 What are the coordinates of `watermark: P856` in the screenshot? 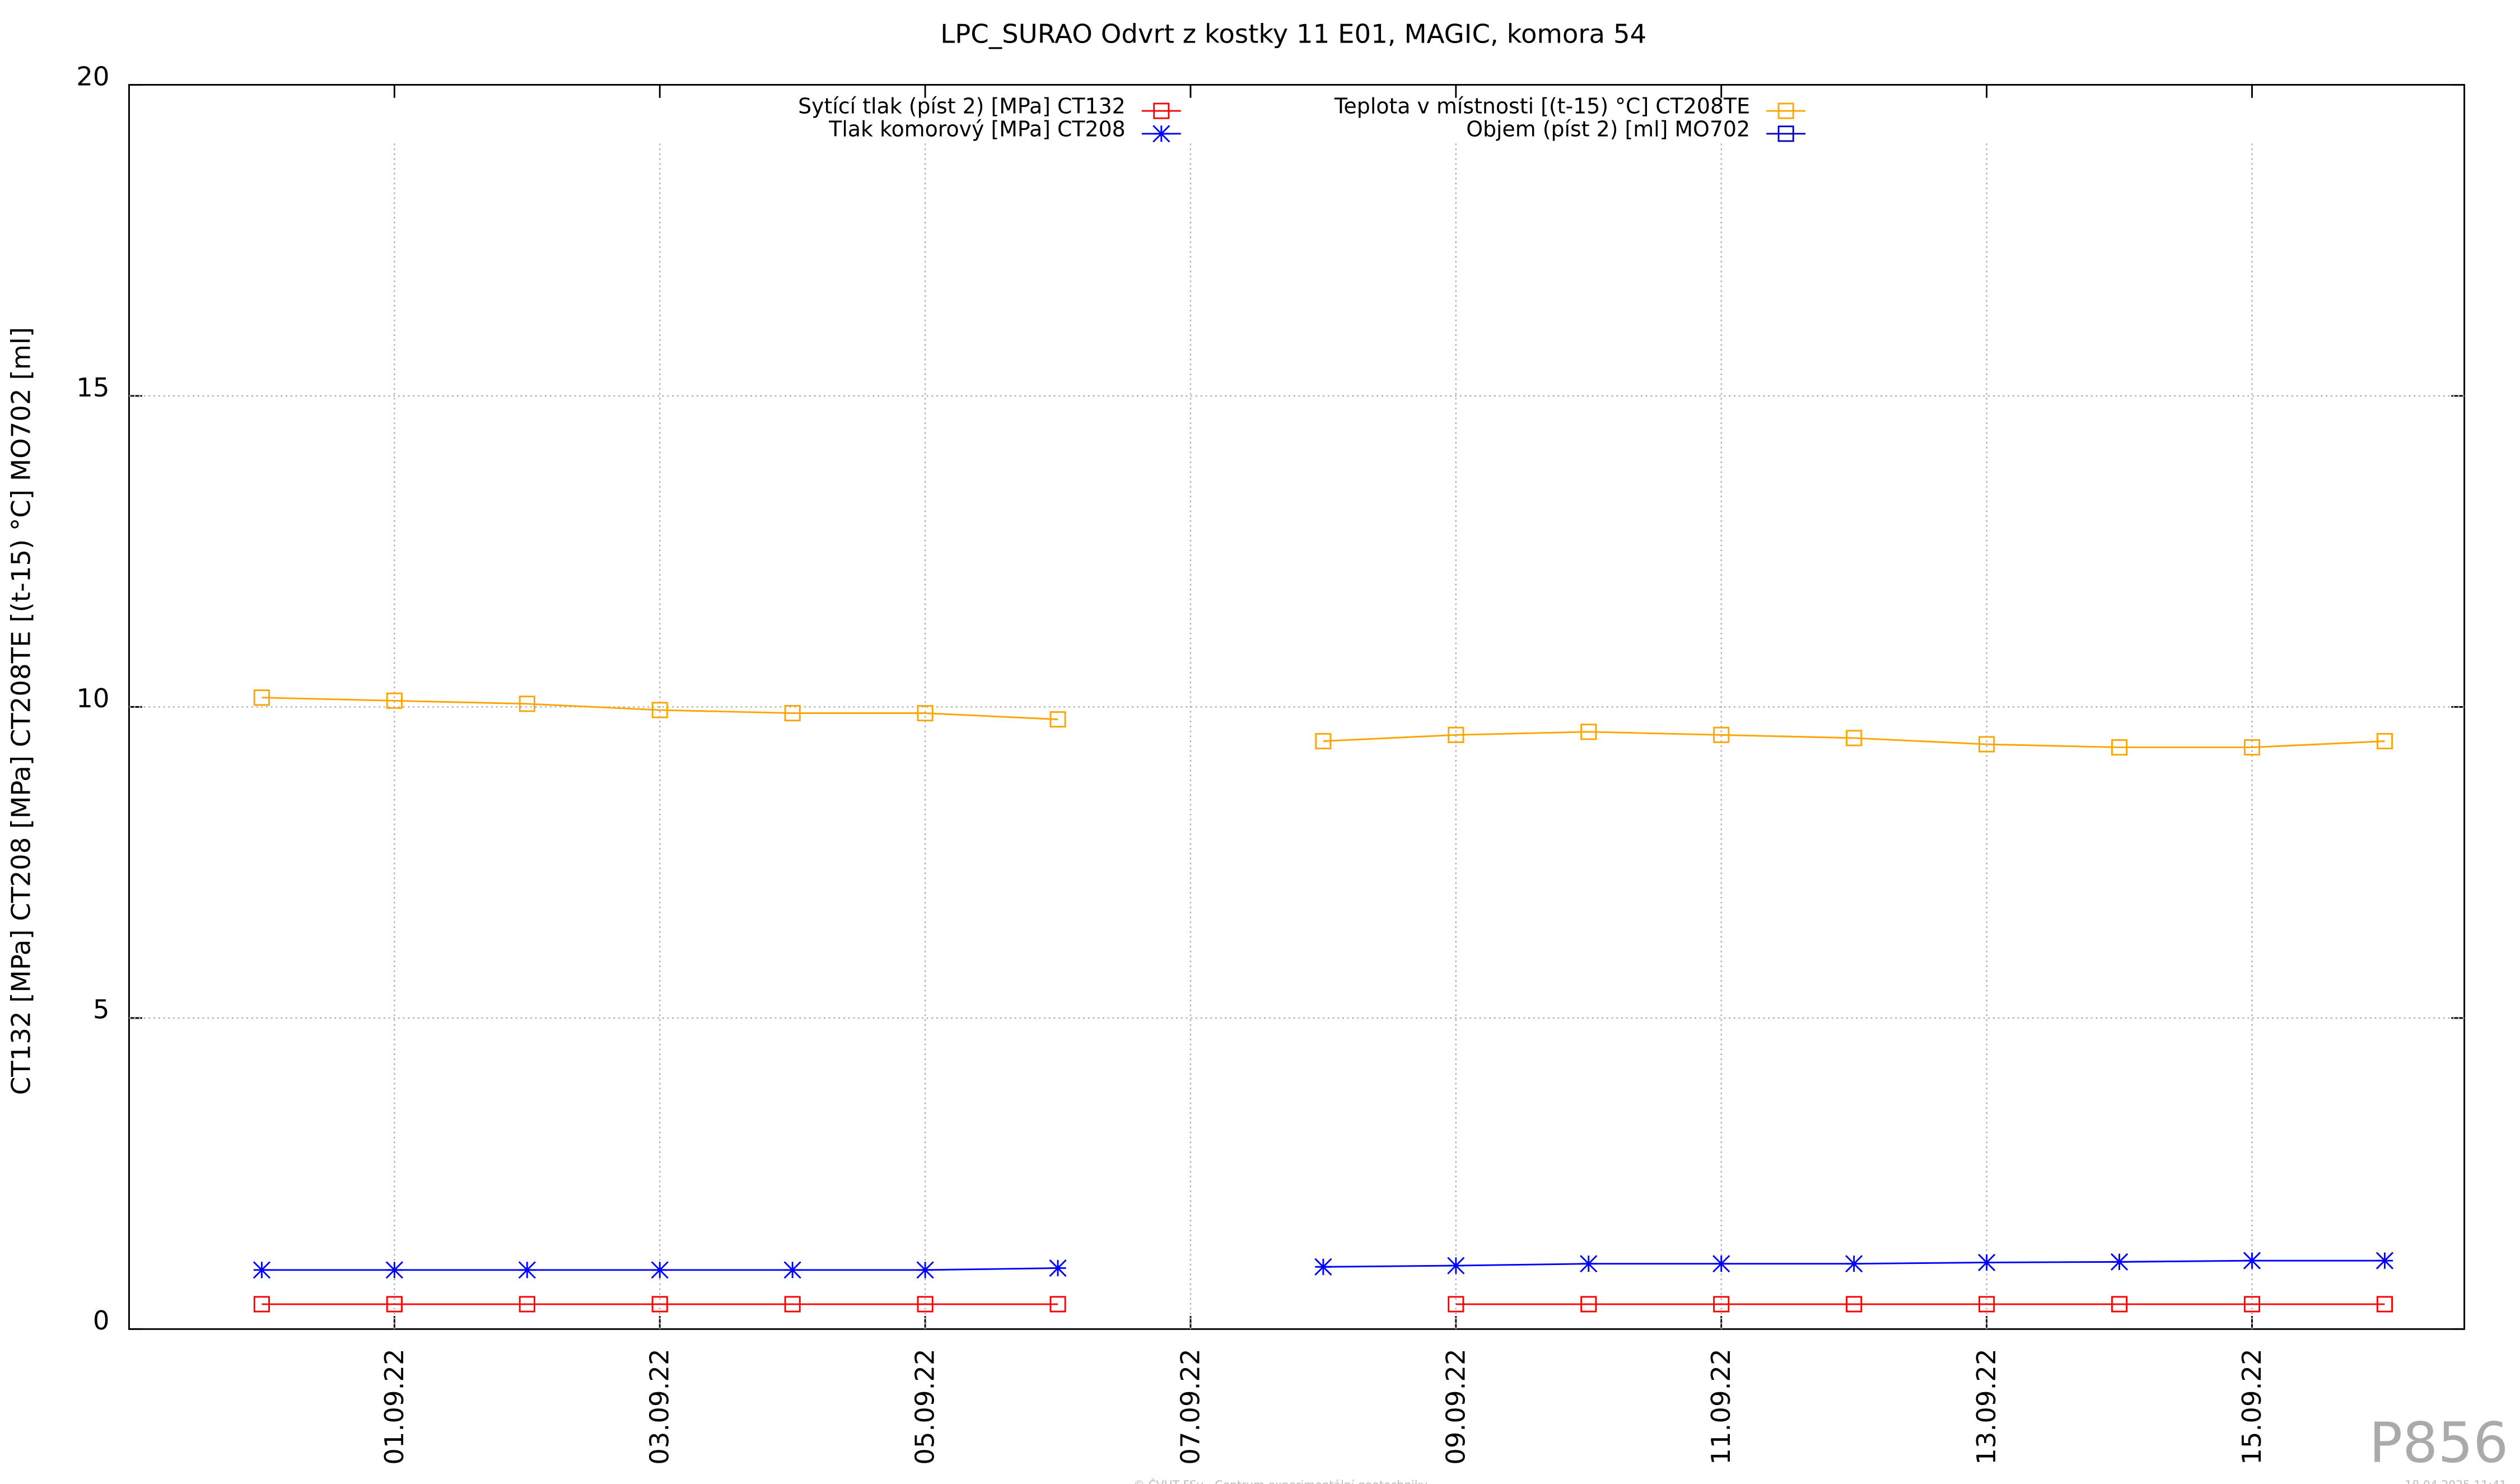 It's located at (2439, 1443).